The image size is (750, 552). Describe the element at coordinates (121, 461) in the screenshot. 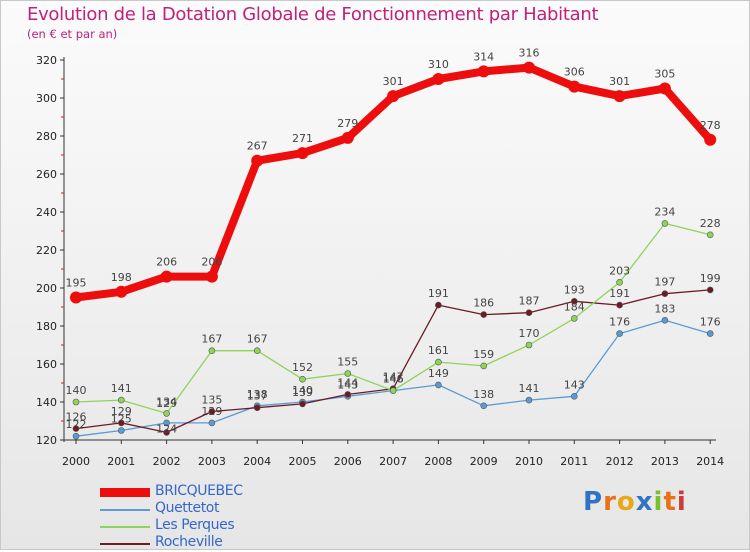

I see `x-tick-label: 2001` at that location.